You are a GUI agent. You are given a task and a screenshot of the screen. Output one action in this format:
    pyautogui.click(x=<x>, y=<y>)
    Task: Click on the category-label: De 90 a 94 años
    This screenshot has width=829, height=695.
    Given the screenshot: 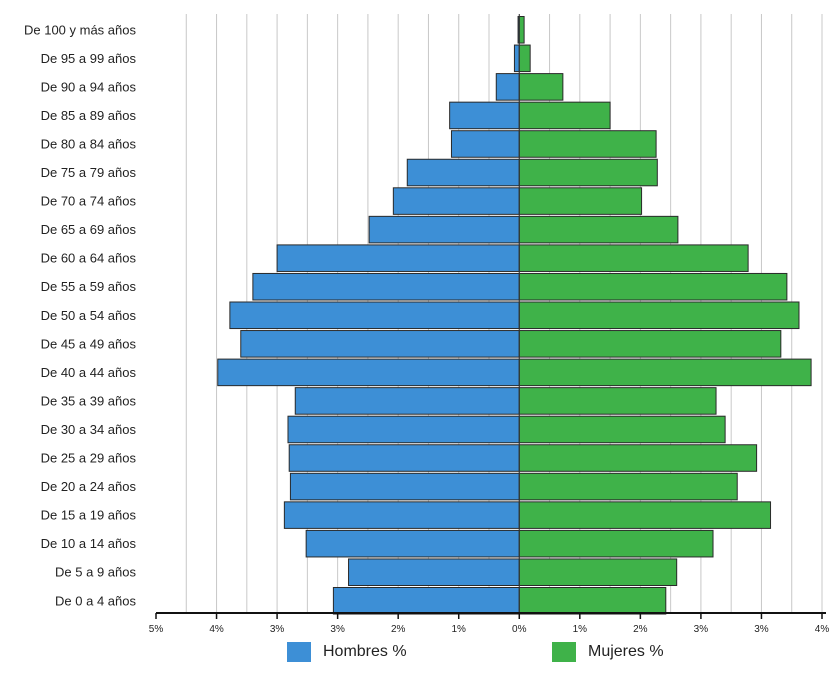 What is the action you would take?
    pyautogui.click(x=89, y=86)
    